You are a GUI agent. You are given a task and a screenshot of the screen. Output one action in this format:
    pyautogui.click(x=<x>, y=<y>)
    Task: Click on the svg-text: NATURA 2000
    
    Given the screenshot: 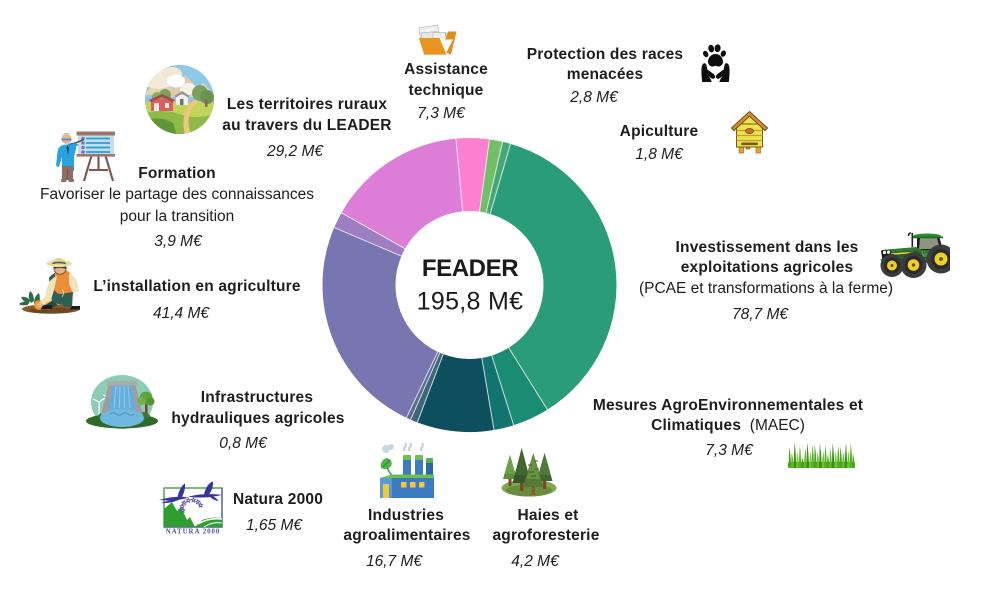 What is the action you would take?
    pyautogui.click(x=193, y=532)
    